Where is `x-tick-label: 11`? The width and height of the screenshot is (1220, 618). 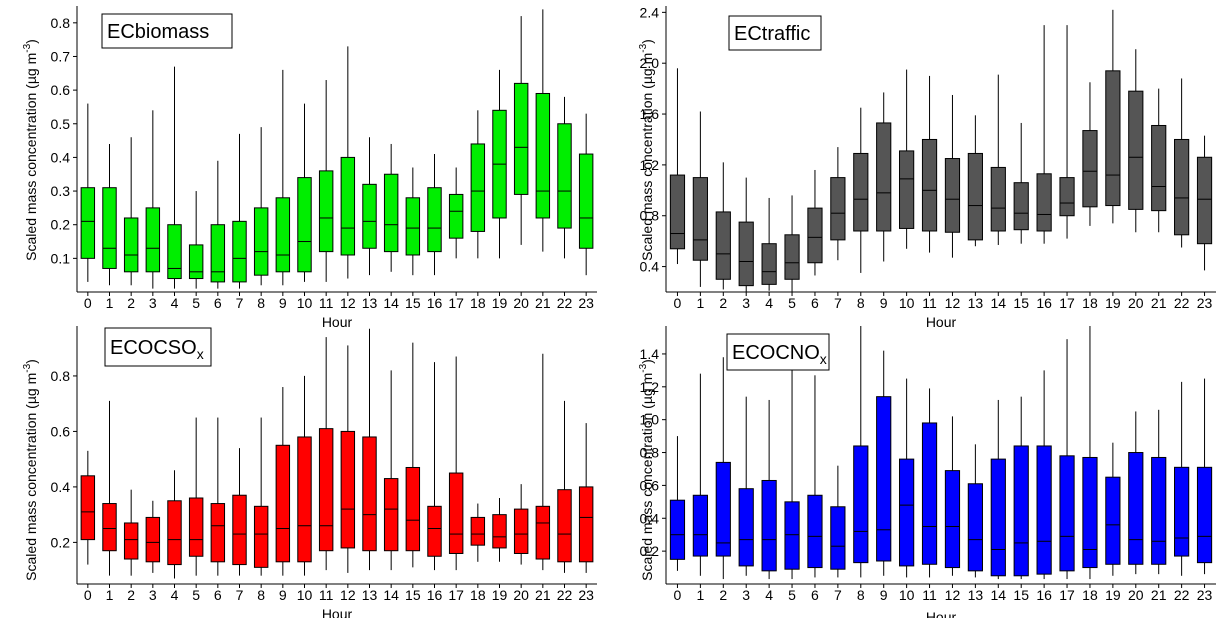
x-tick-label: 11 is located at coordinates (326, 595).